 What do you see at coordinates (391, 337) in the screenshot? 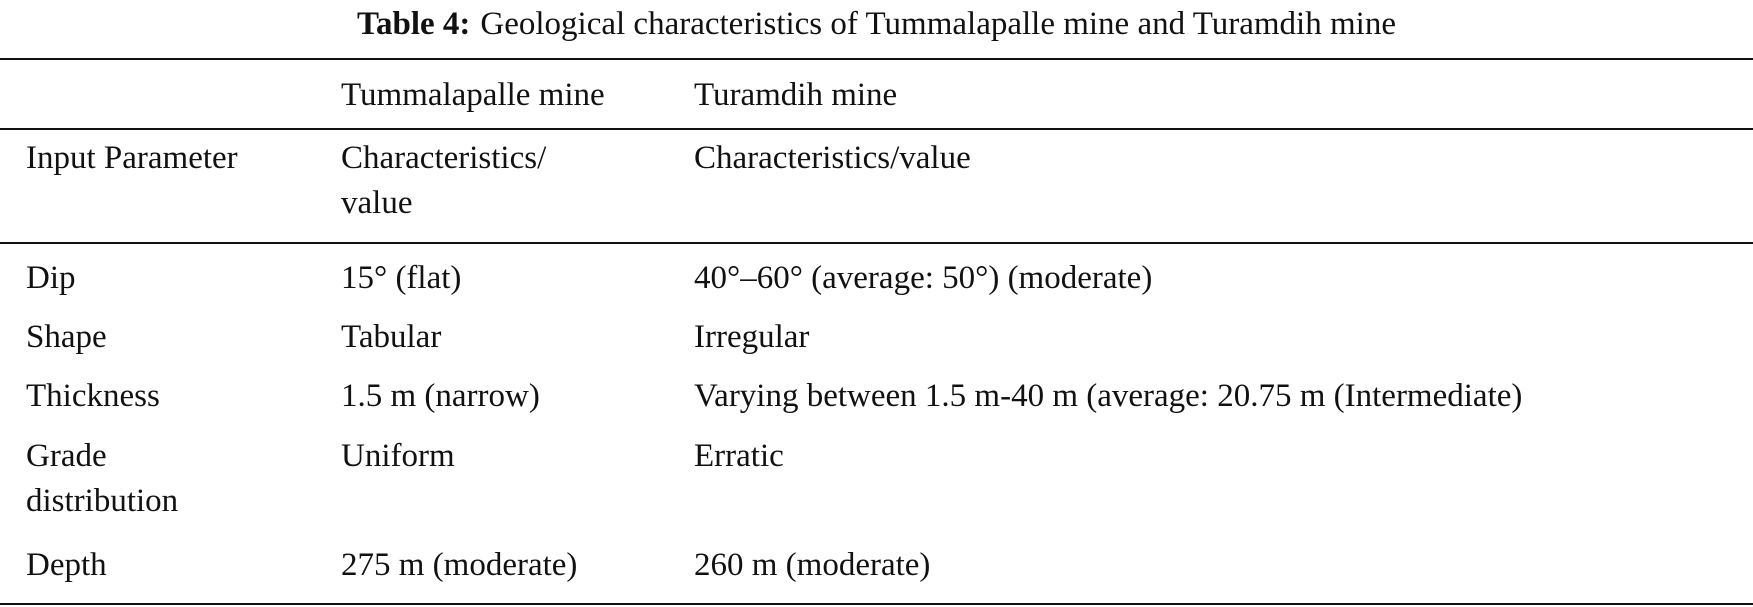
I see `row-shape-tummalapalle: Tabular` at bounding box center [391, 337].